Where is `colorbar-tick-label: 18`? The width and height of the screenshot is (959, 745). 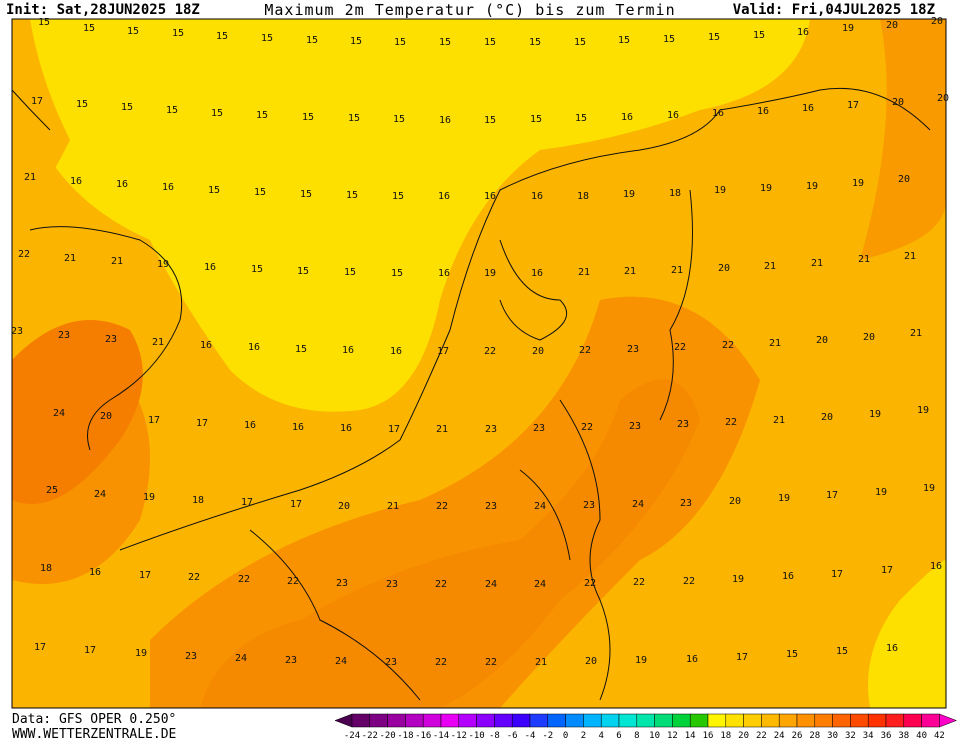
colorbar-tick-label: 18 is located at coordinates (725, 736).